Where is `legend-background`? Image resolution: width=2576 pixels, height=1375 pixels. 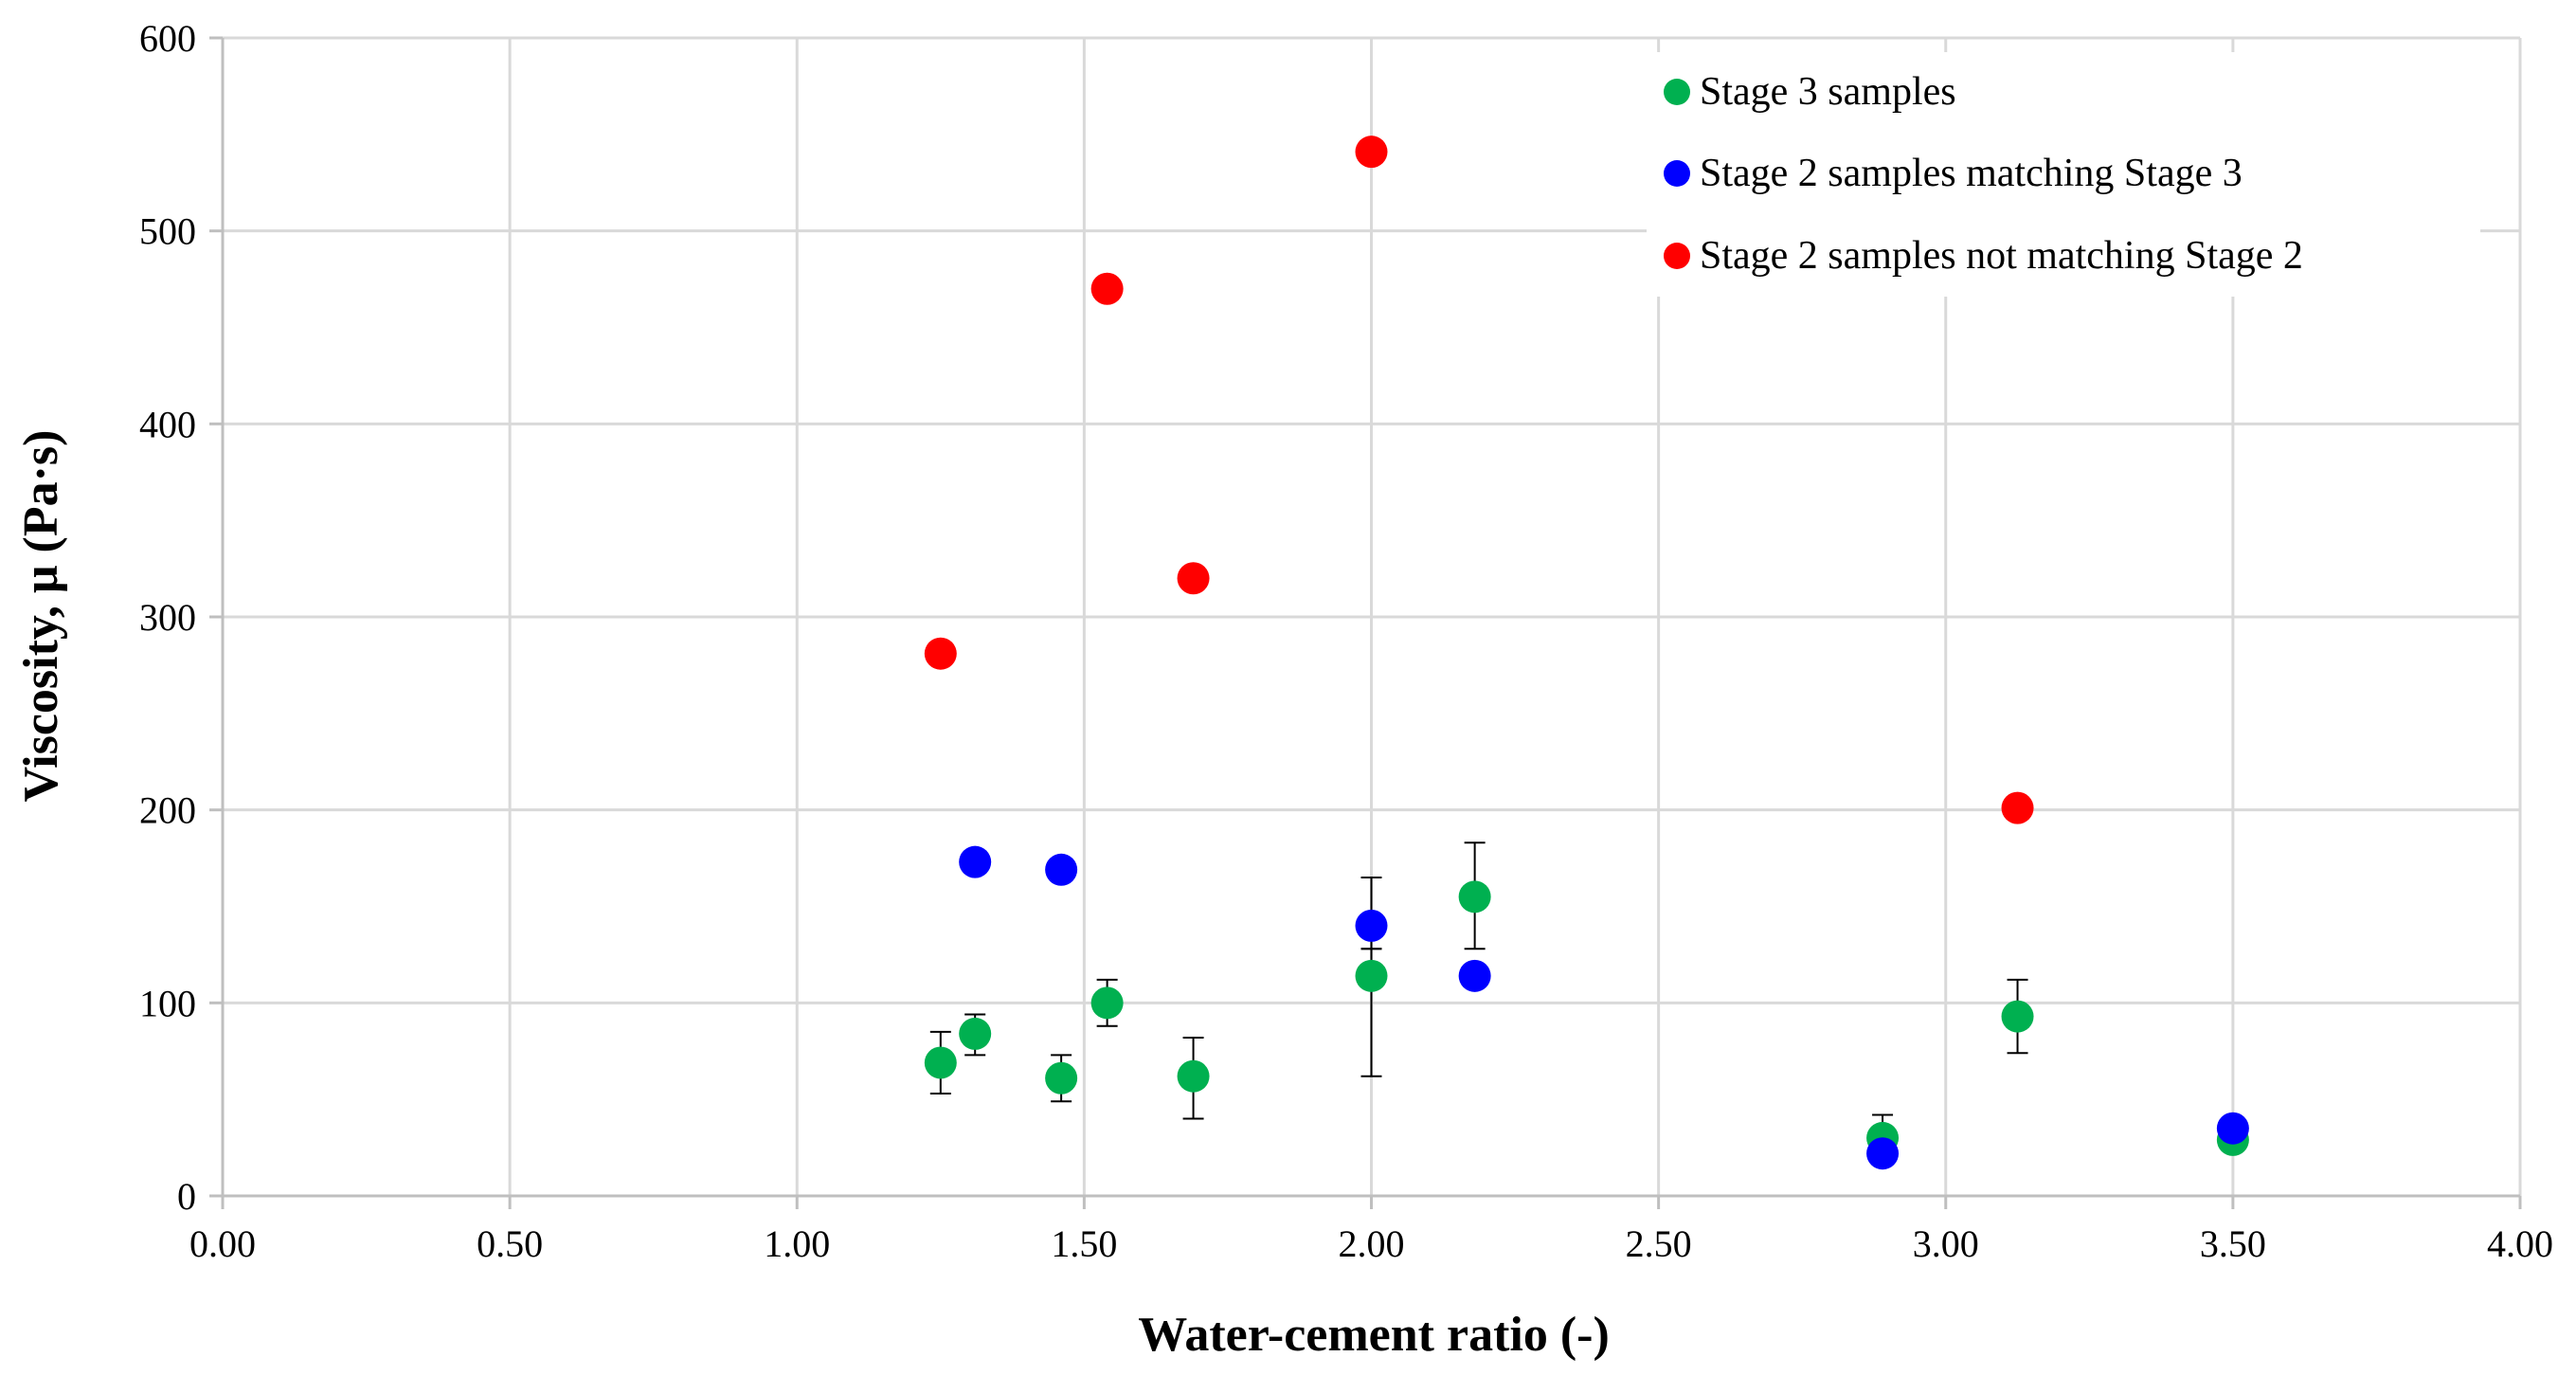 legend-background is located at coordinates (2063, 175).